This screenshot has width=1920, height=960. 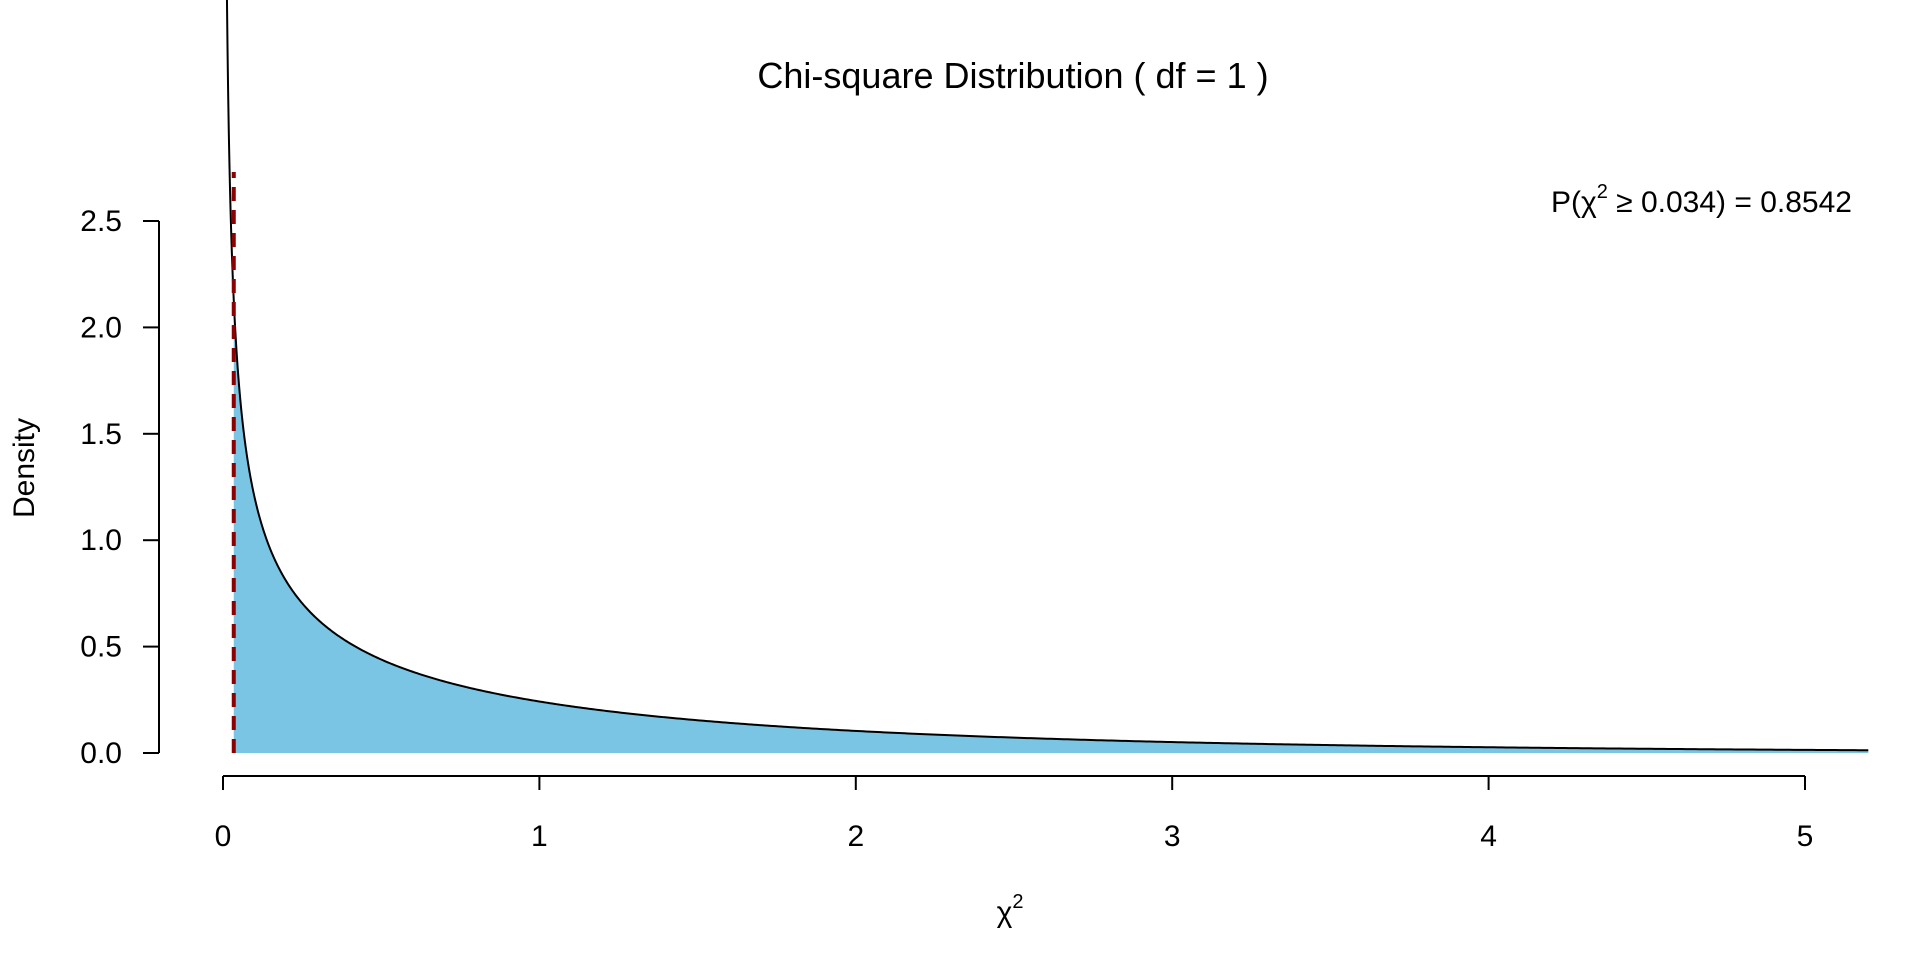 What do you see at coordinates (120, 487) in the screenshot?
I see `y-axis: 0.0 0.5 1.0 1.5 2.0 2.5` at bounding box center [120, 487].